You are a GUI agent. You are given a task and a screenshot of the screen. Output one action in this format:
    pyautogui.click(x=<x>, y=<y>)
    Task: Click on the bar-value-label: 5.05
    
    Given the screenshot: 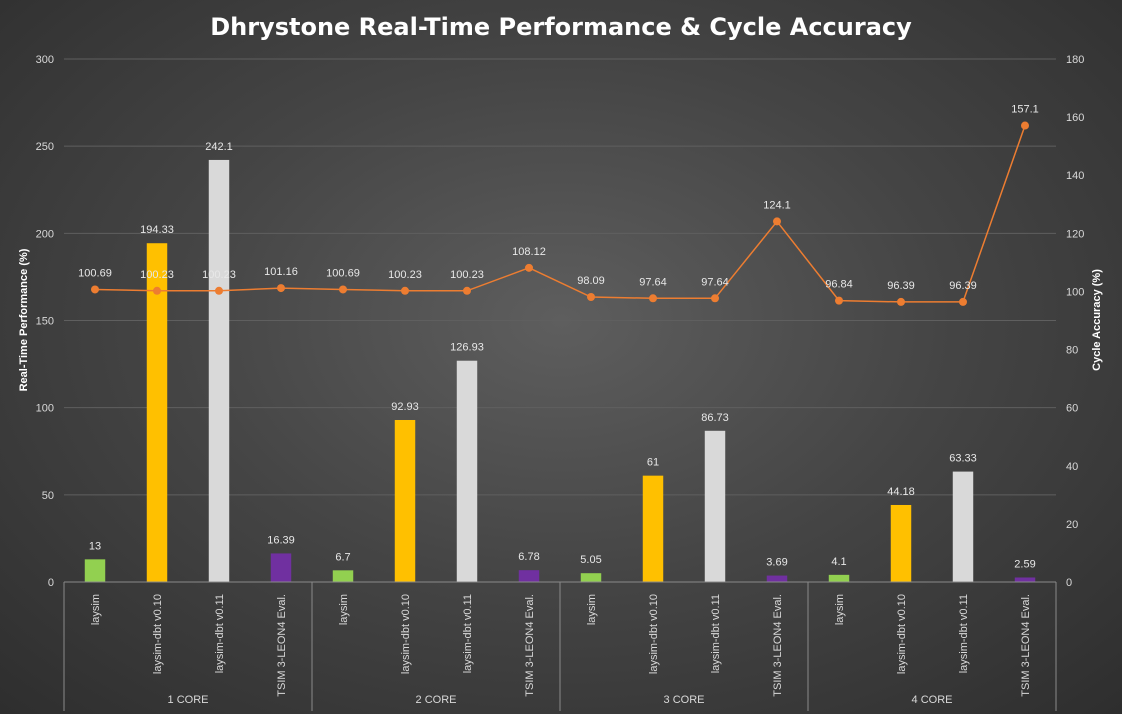 What is the action you would take?
    pyautogui.click(x=590, y=560)
    